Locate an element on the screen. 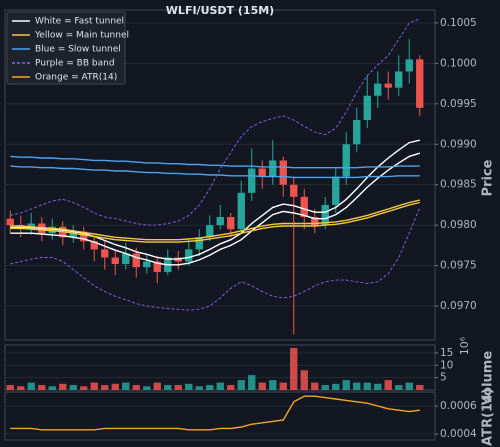 The width and height of the screenshot is (500, 447). y-tick-label: 0.0975 is located at coordinates (458, 266).